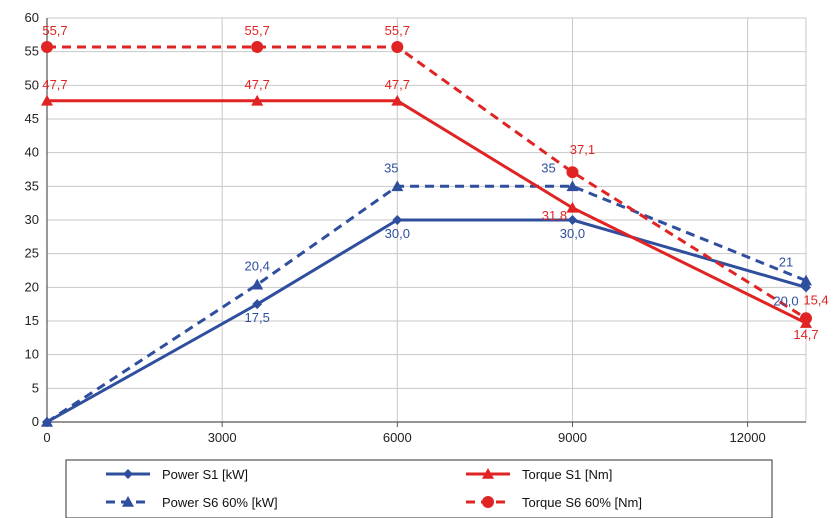  What do you see at coordinates (46, 437) in the screenshot?
I see `x-tick-label: 0` at bounding box center [46, 437].